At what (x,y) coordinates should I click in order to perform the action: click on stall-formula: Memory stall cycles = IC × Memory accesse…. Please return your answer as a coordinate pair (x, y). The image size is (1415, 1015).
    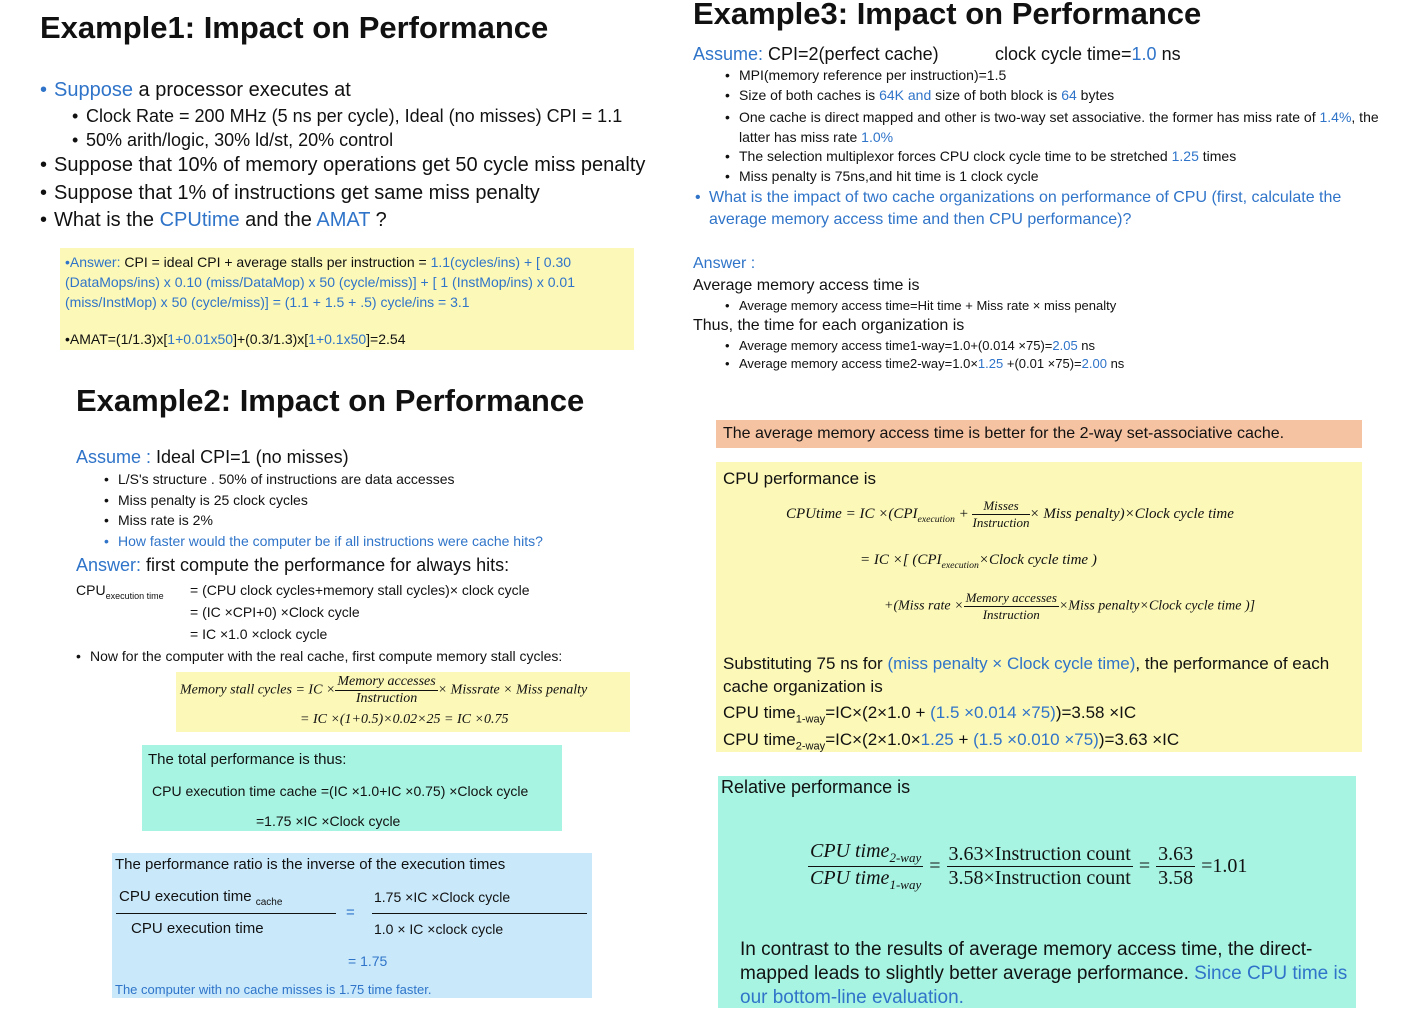
    Looking at the image, I should click on (383, 690).